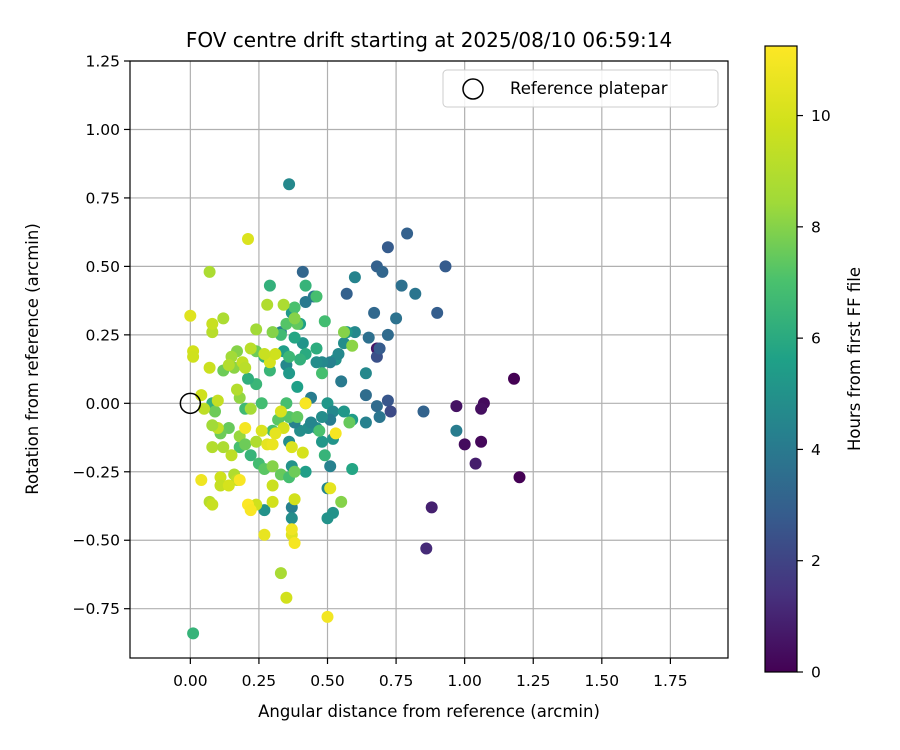 This screenshot has width=900, height=750. Describe the element at coordinates (190, 403) in the screenshot. I see `reference-point-marker` at that location.